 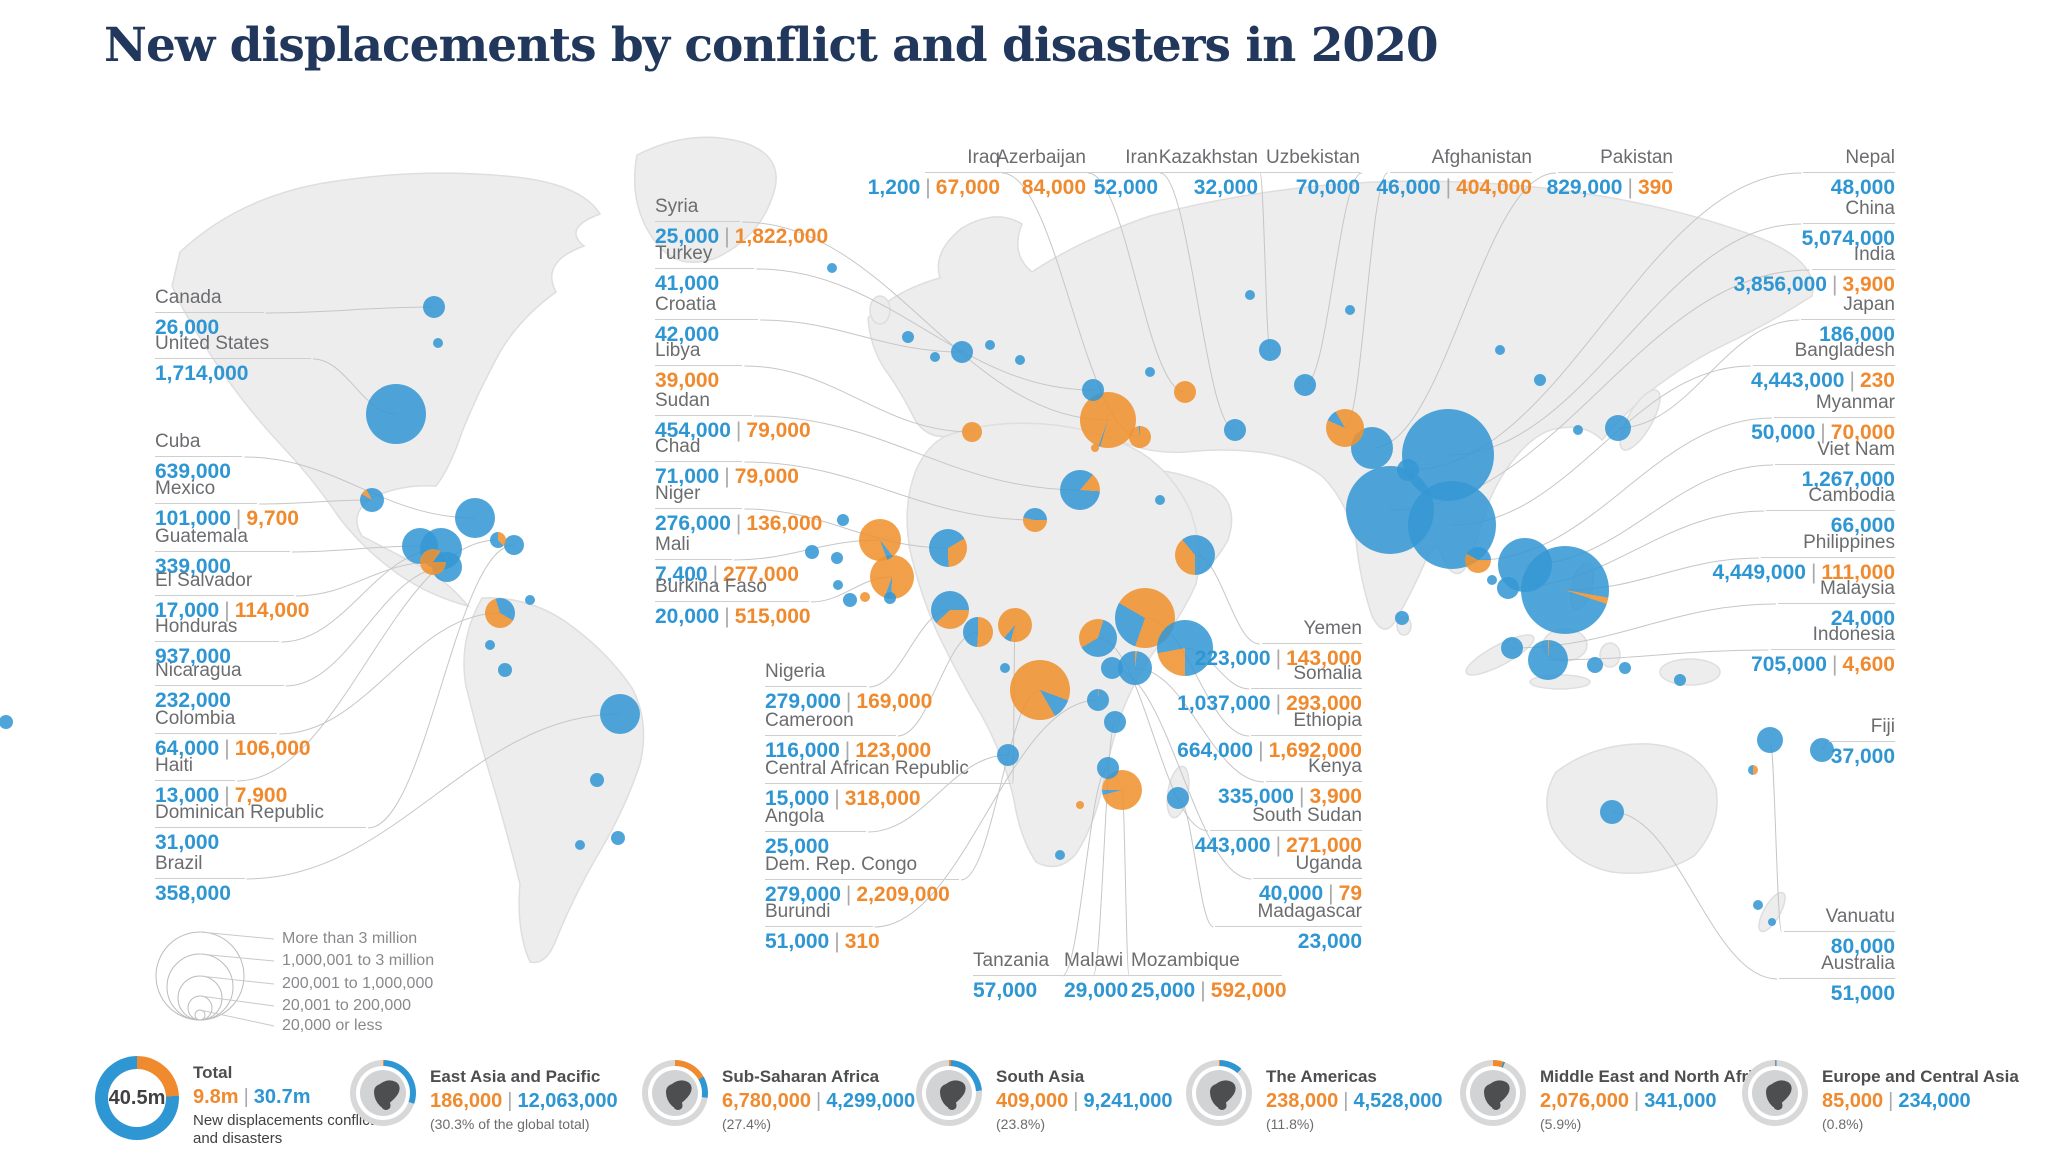 I want to click on region-values: 2,076,000 | 341,000, so click(x=1656, y=1101).